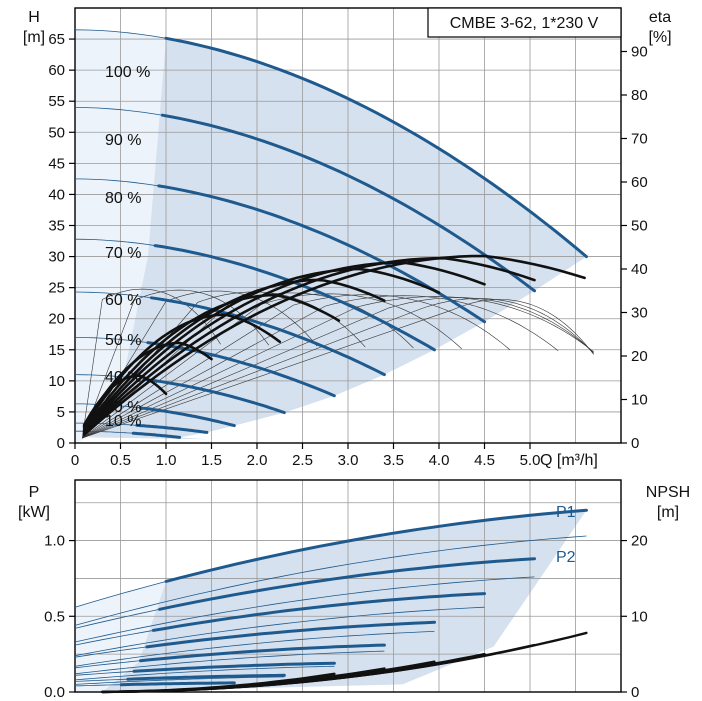 This screenshot has height=701, width=702. I want to click on y2-tick-label: 90, so click(639, 52).